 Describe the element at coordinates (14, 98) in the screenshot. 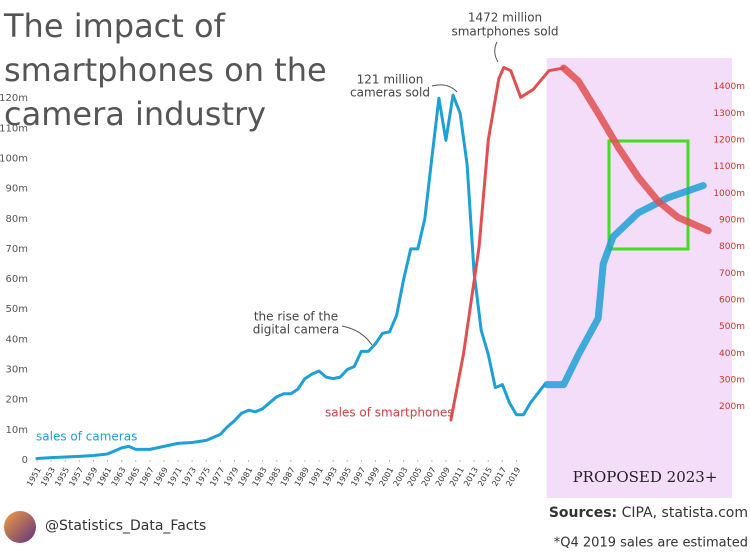

I see `y-tick-label: 120m` at that location.